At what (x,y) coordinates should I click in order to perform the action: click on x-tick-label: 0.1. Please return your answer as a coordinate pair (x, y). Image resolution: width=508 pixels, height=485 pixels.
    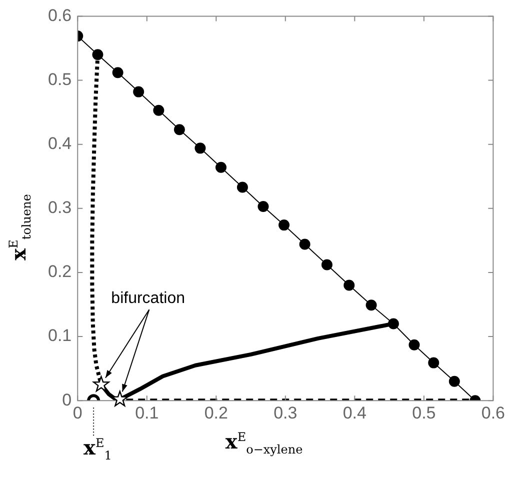
    Looking at the image, I should click on (147, 412).